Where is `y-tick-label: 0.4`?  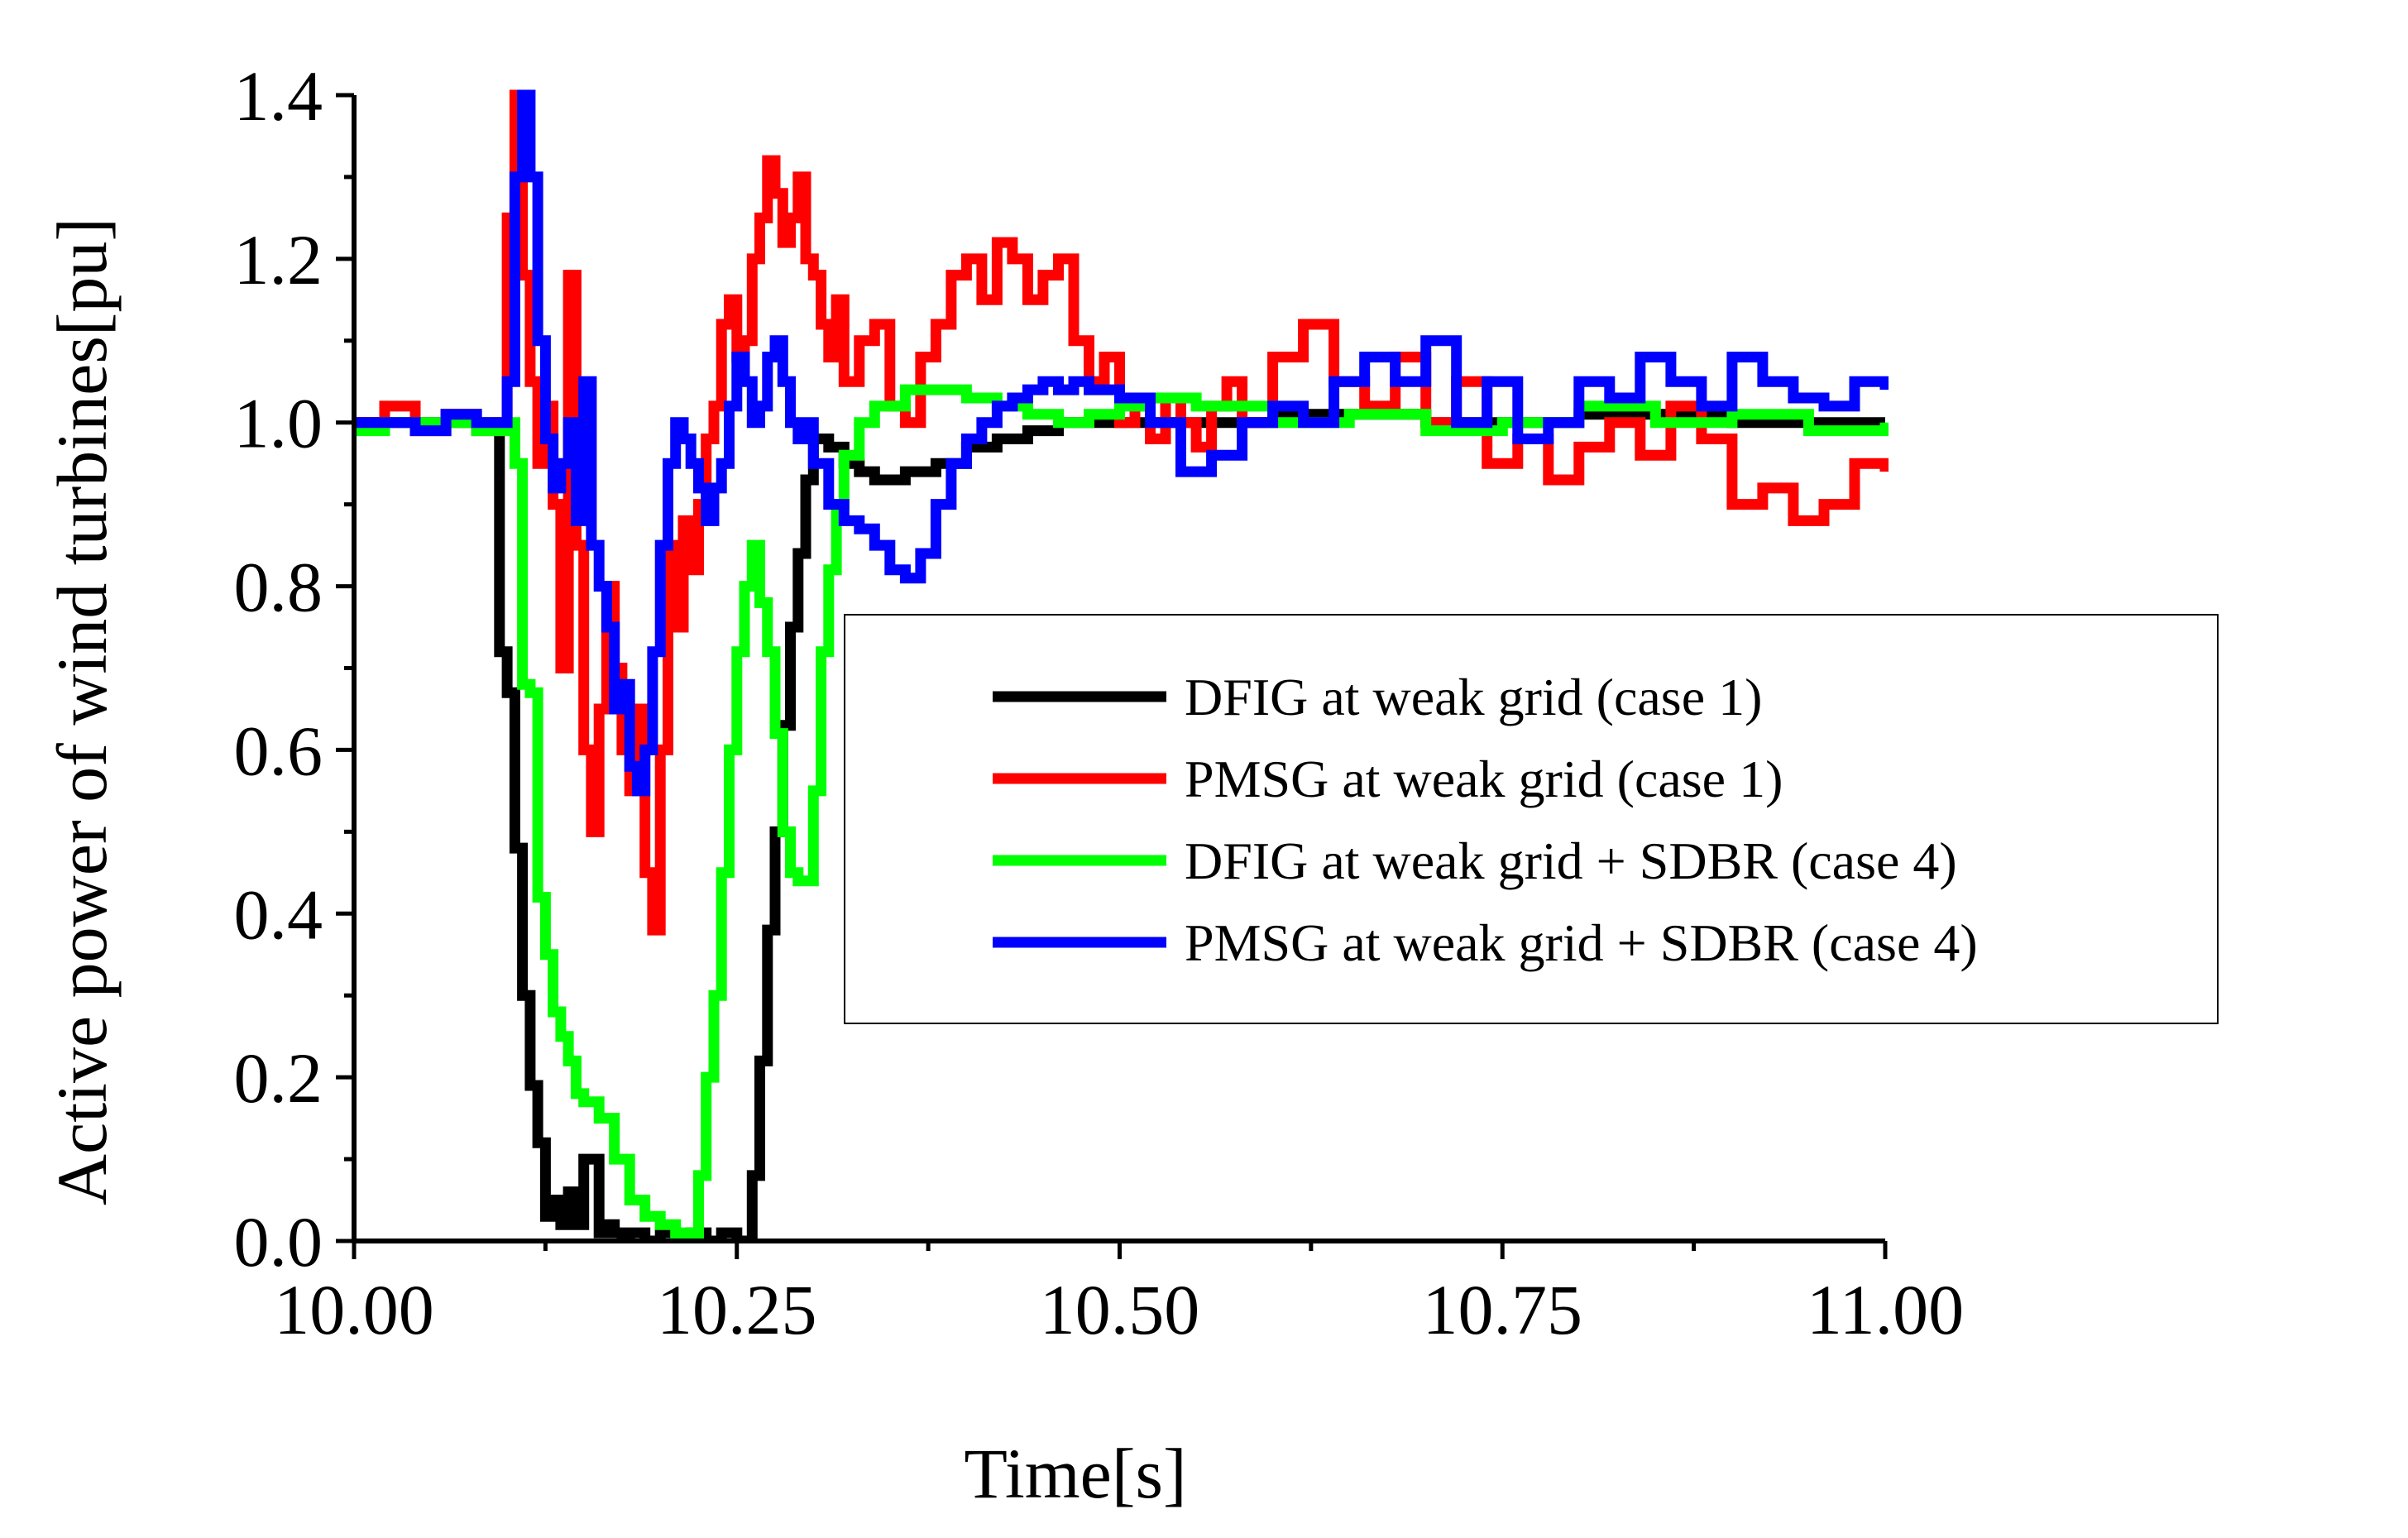
y-tick-label: 0.4 is located at coordinates (278, 914).